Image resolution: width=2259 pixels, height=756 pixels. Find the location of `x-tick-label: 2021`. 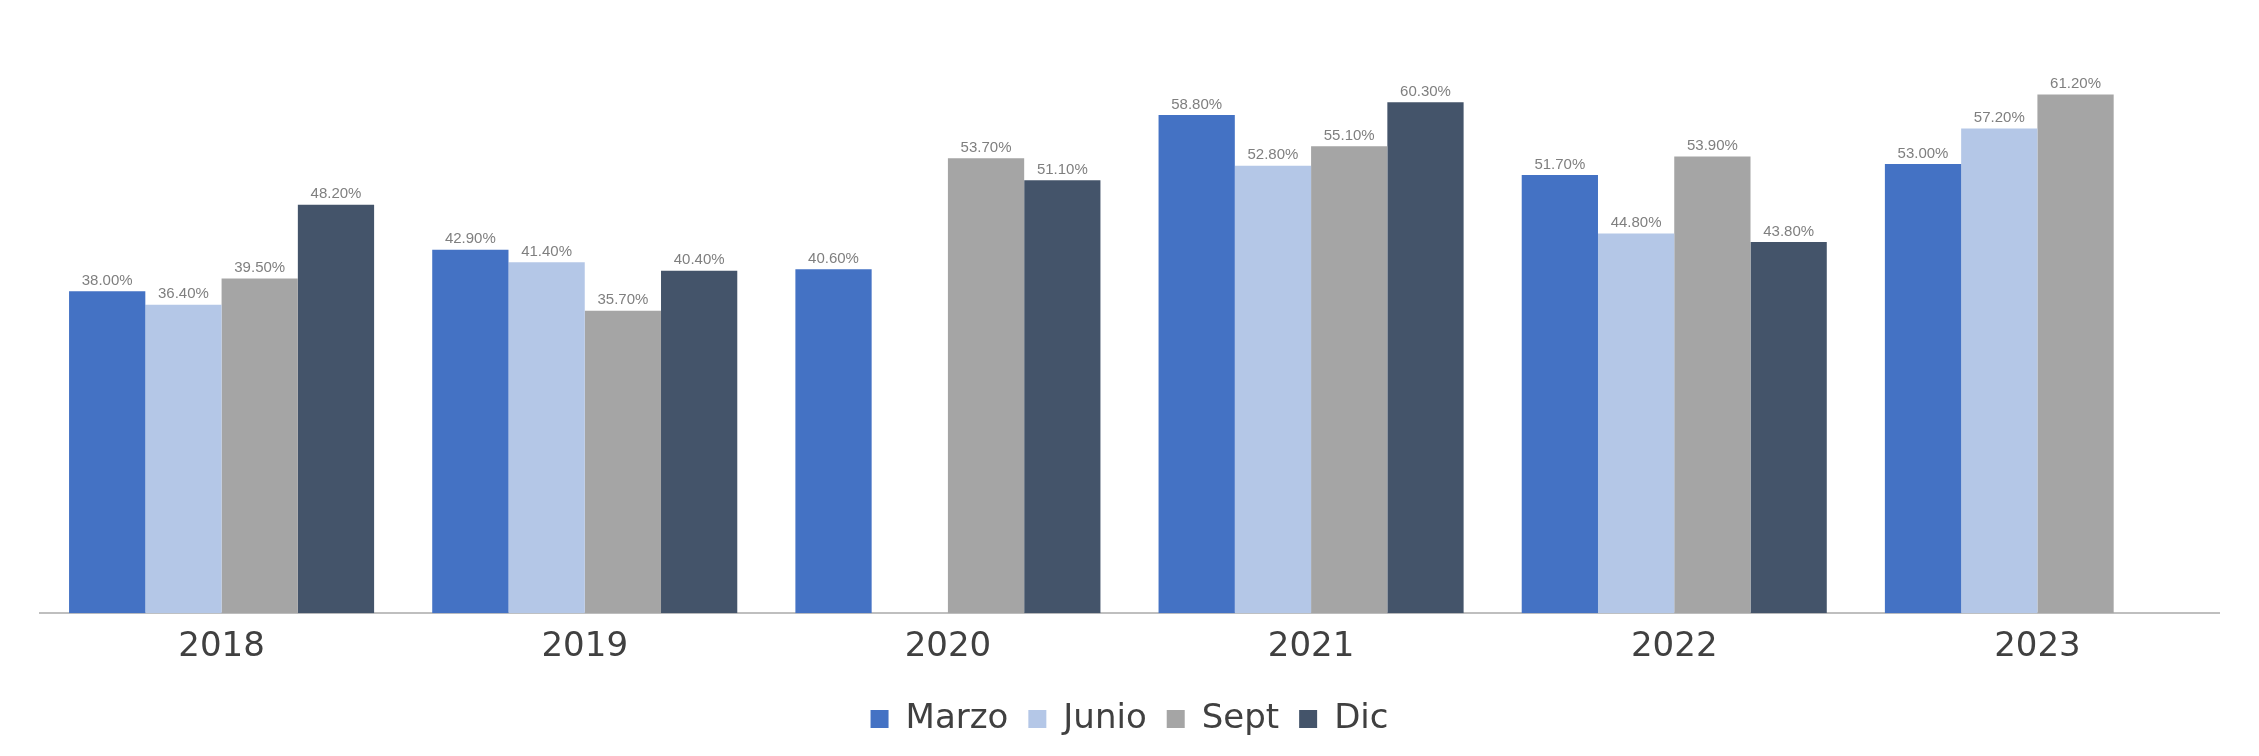

x-tick-label: 2021 is located at coordinates (1311, 644).